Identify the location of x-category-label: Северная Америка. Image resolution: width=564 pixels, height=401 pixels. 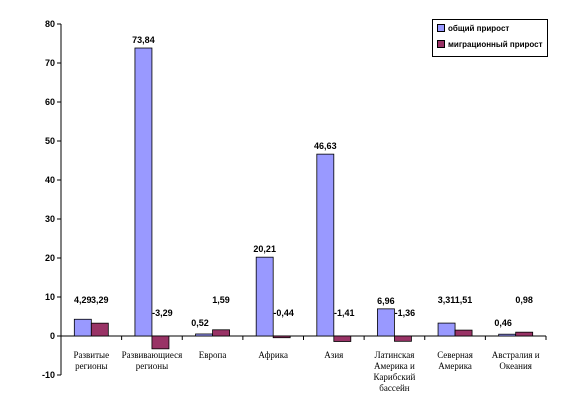
(455, 360).